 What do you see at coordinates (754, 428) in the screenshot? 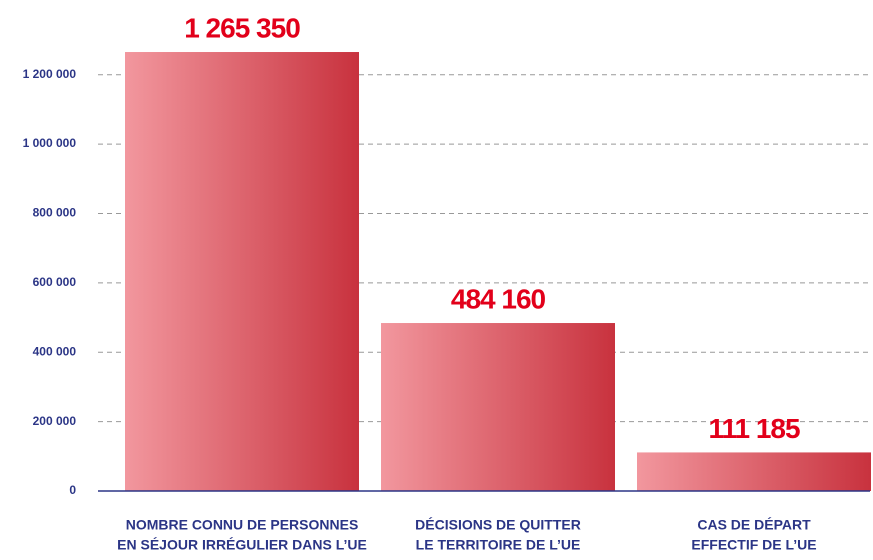
I see `value-label: 111 185` at bounding box center [754, 428].